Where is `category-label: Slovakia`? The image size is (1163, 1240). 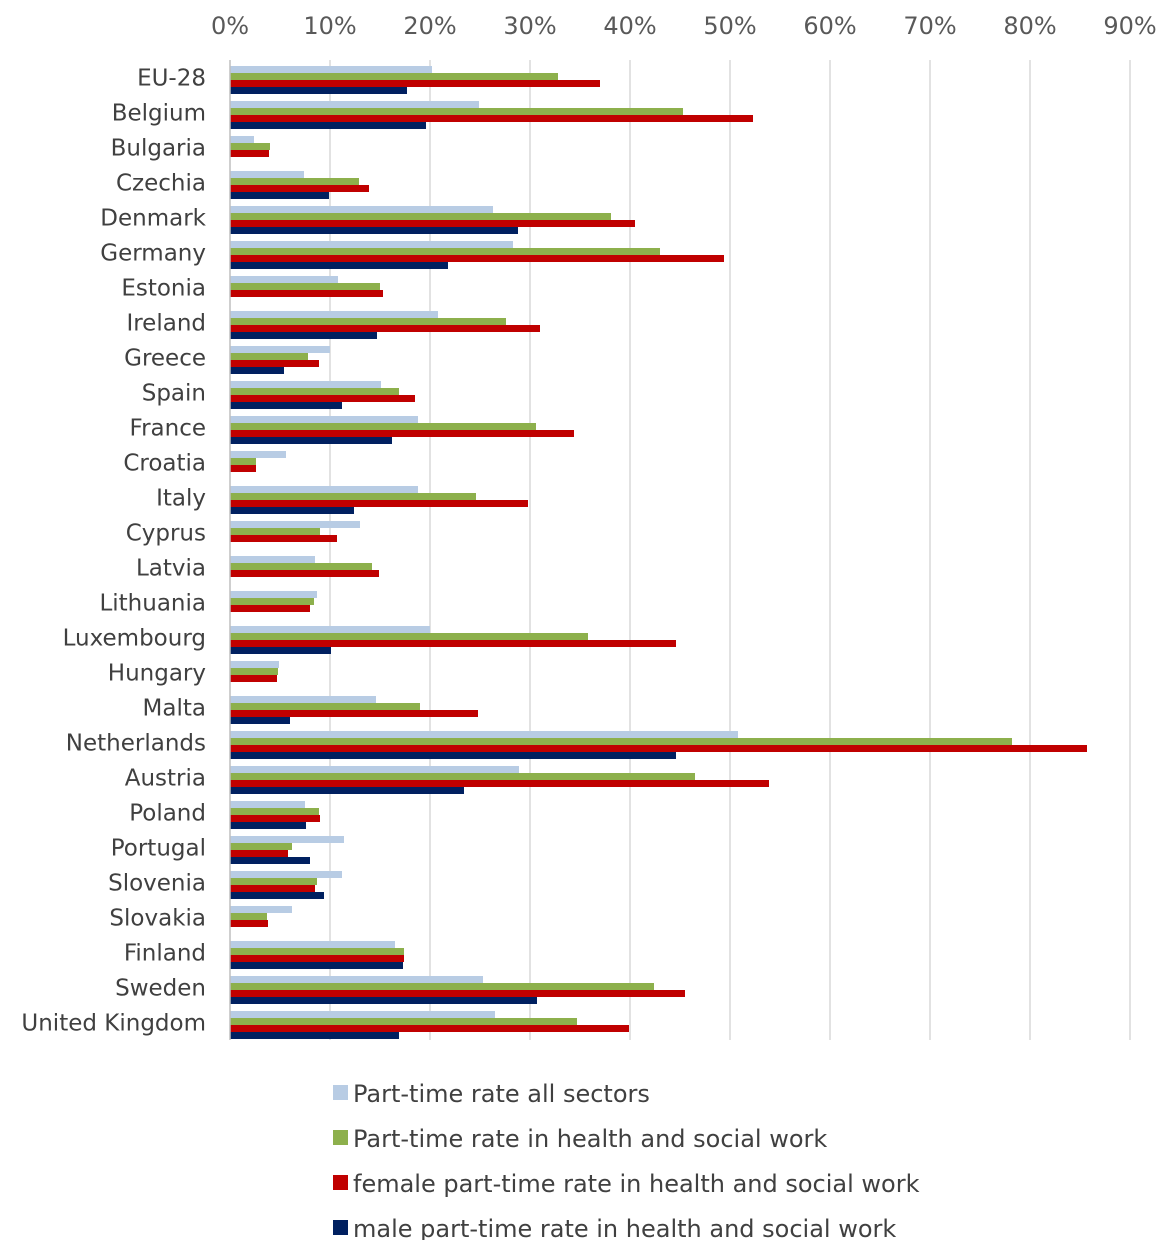 category-label: Slovakia is located at coordinates (157, 919).